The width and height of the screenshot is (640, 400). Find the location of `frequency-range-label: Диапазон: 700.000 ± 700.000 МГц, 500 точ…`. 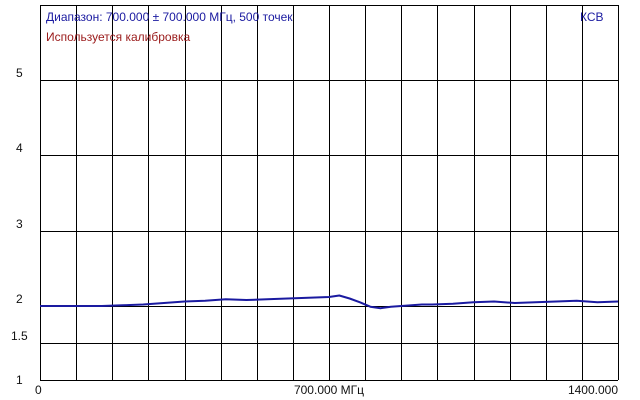

frequency-range-label: Диапазон: 700.000 ± 700.000 МГц, 500 точ… is located at coordinates (169, 17).